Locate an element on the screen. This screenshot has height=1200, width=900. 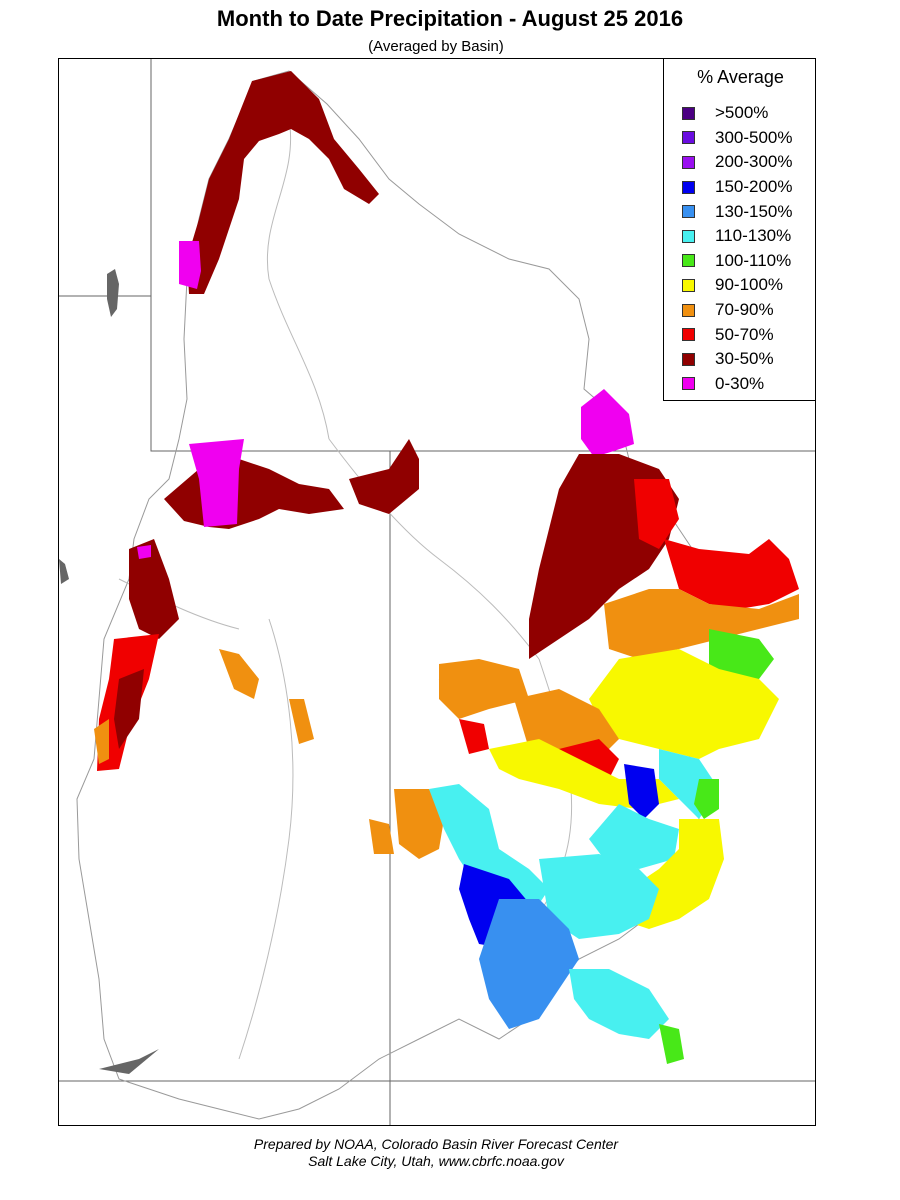
basin-70-90-west is located at coordinates (101, 741).